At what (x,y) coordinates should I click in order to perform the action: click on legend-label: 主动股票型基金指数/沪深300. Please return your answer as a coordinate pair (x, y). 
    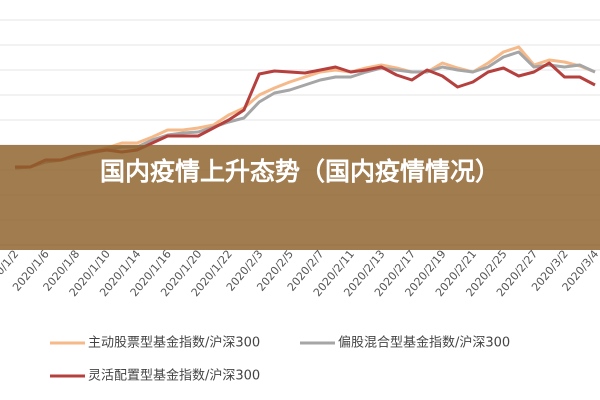
    Looking at the image, I should click on (174, 343).